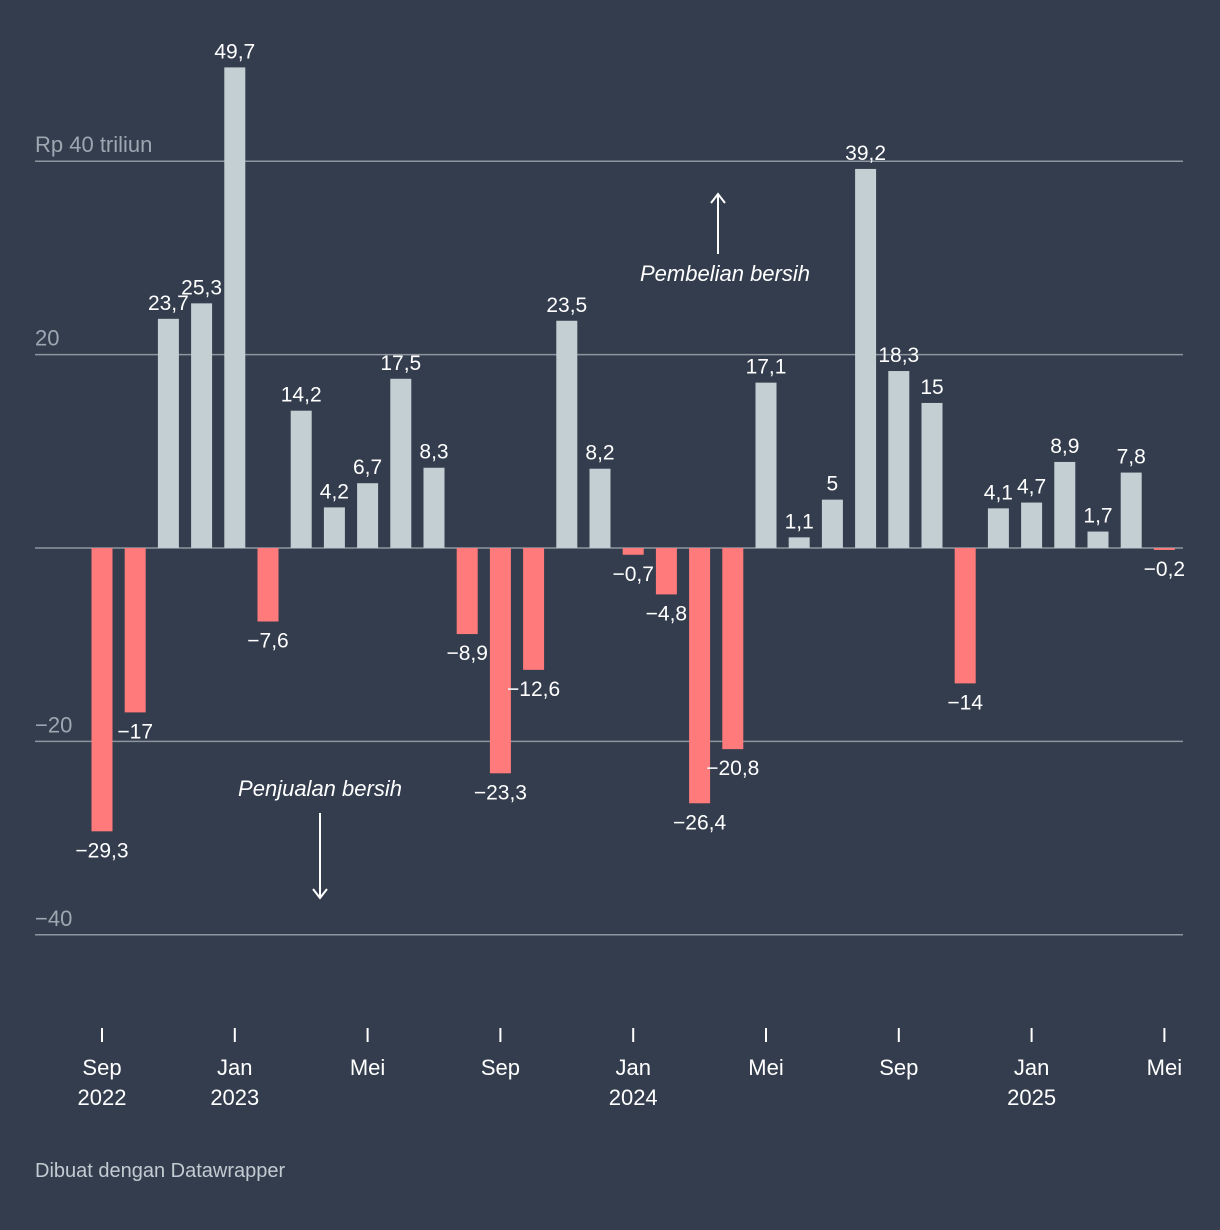 The width and height of the screenshot is (1220, 1230). Describe the element at coordinates (799, 521) in the screenshot. I see `data-label: 1,1` at that location.